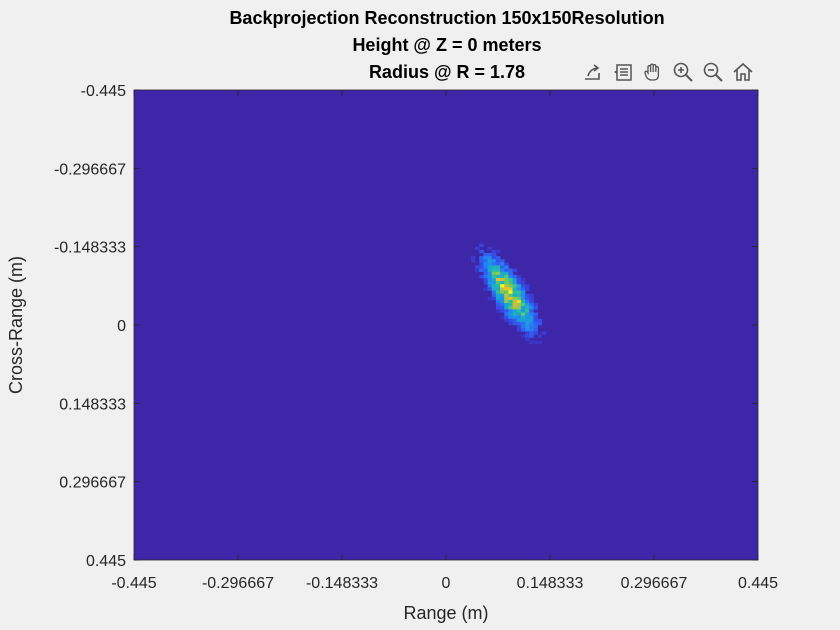 This screenshot has width=840, height=630. What do you see at coordinates (92, 483) in the screenshot?
I see `y-tick-label: 0.296667` at bounding box center [92, 483].